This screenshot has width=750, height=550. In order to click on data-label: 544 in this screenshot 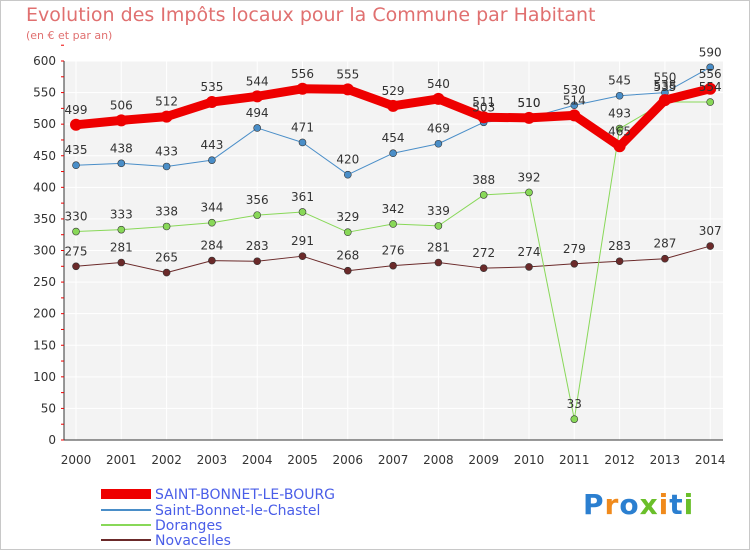, I will do `click(257, 81)`.